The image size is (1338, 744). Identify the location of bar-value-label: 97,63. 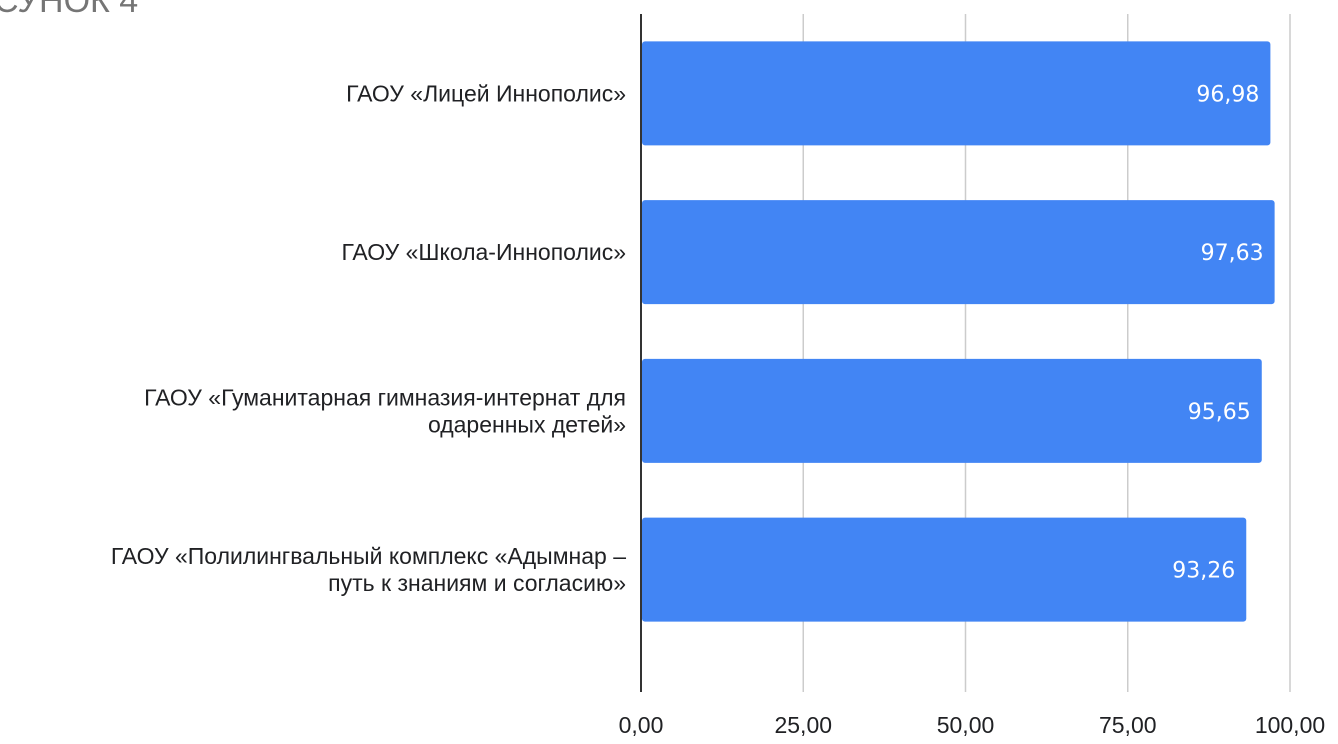
(1232, 253).